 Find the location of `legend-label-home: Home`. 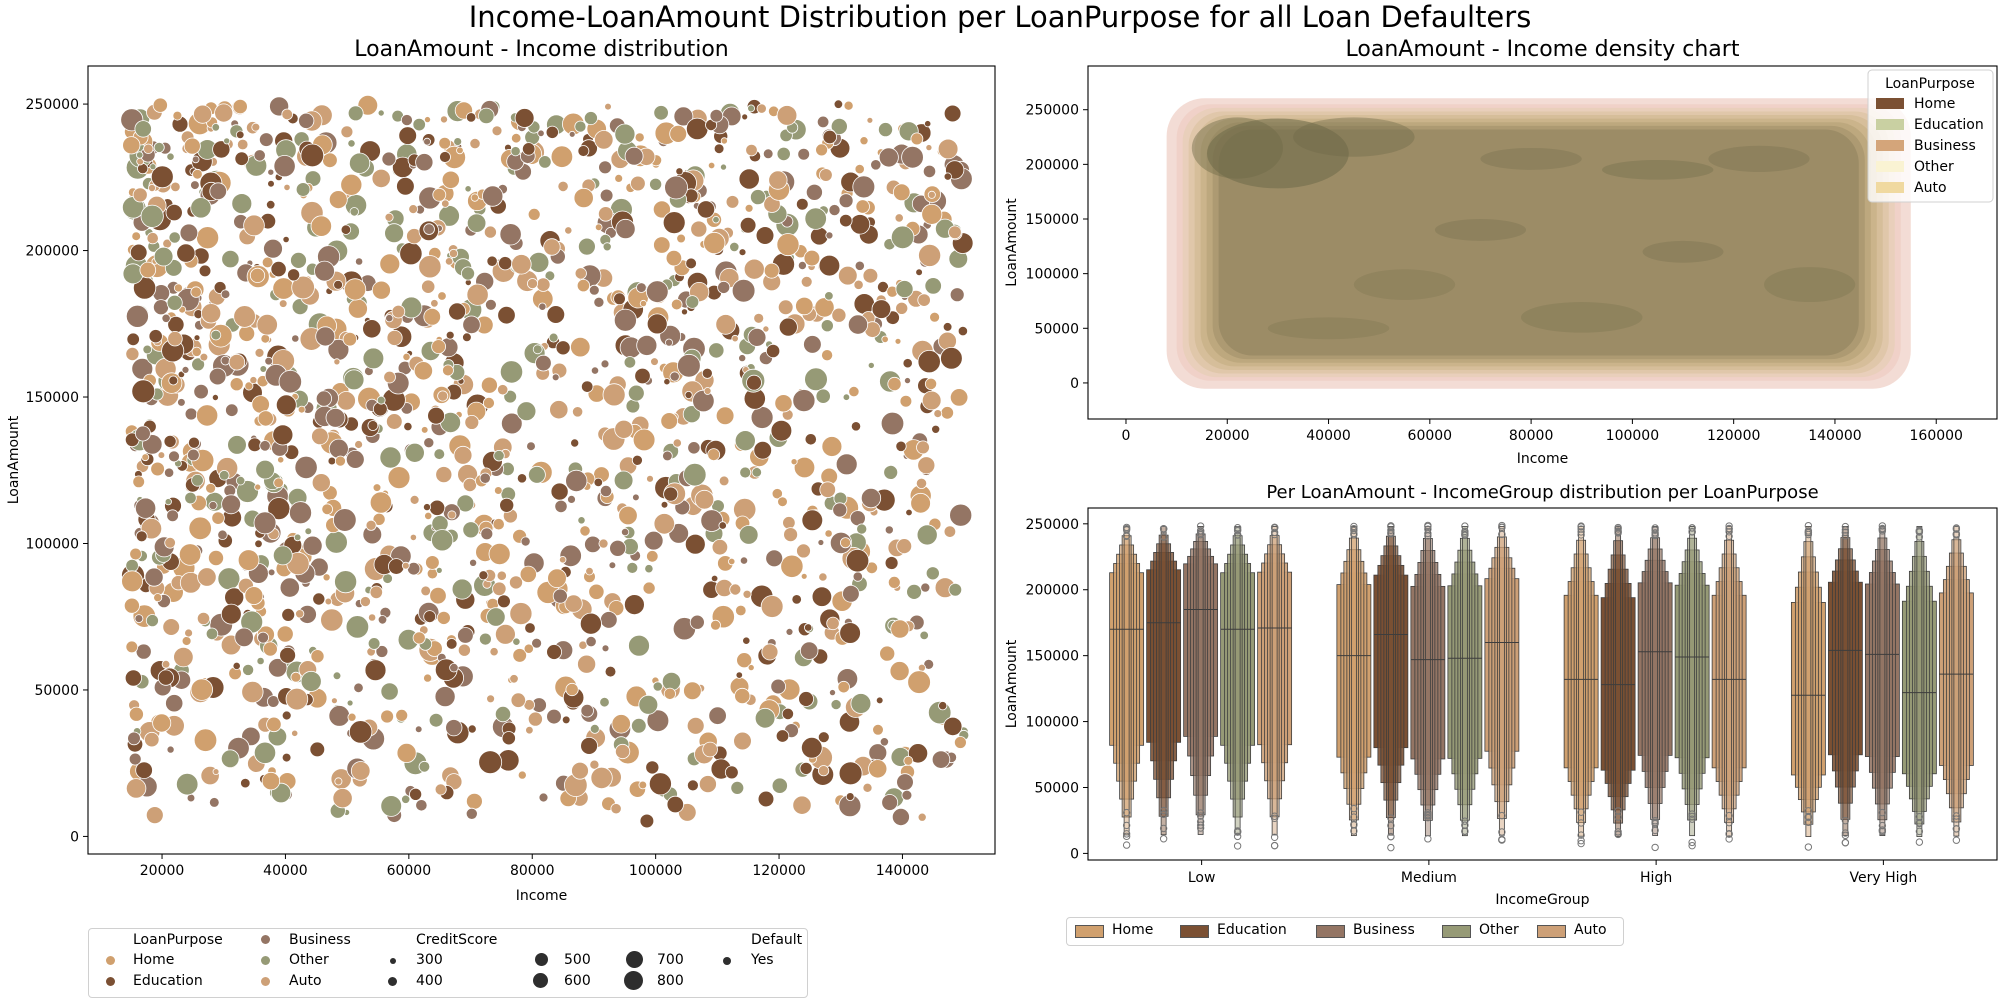

legend-label-home: Home is located at coordinates (154, 960).